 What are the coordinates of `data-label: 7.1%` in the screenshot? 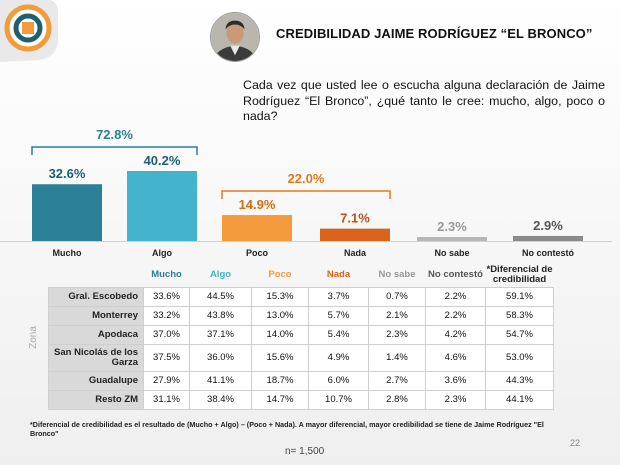 It's located at (355, 218).